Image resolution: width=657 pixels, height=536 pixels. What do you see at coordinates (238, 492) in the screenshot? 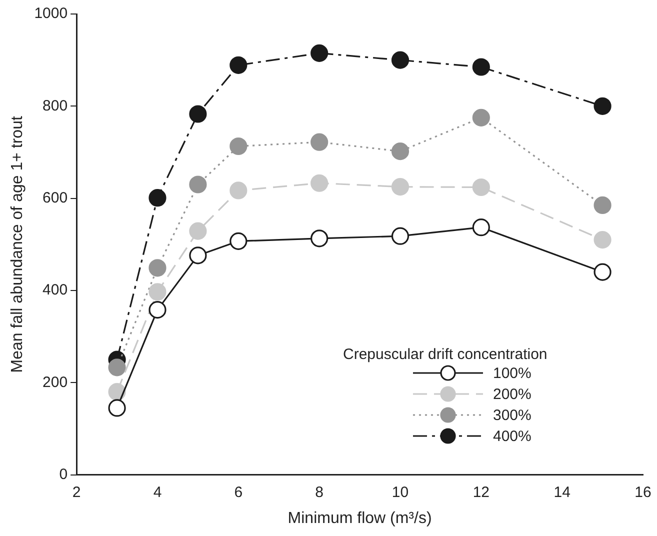
I see `x-tick-label: 6` at bounding box center [238, 492].